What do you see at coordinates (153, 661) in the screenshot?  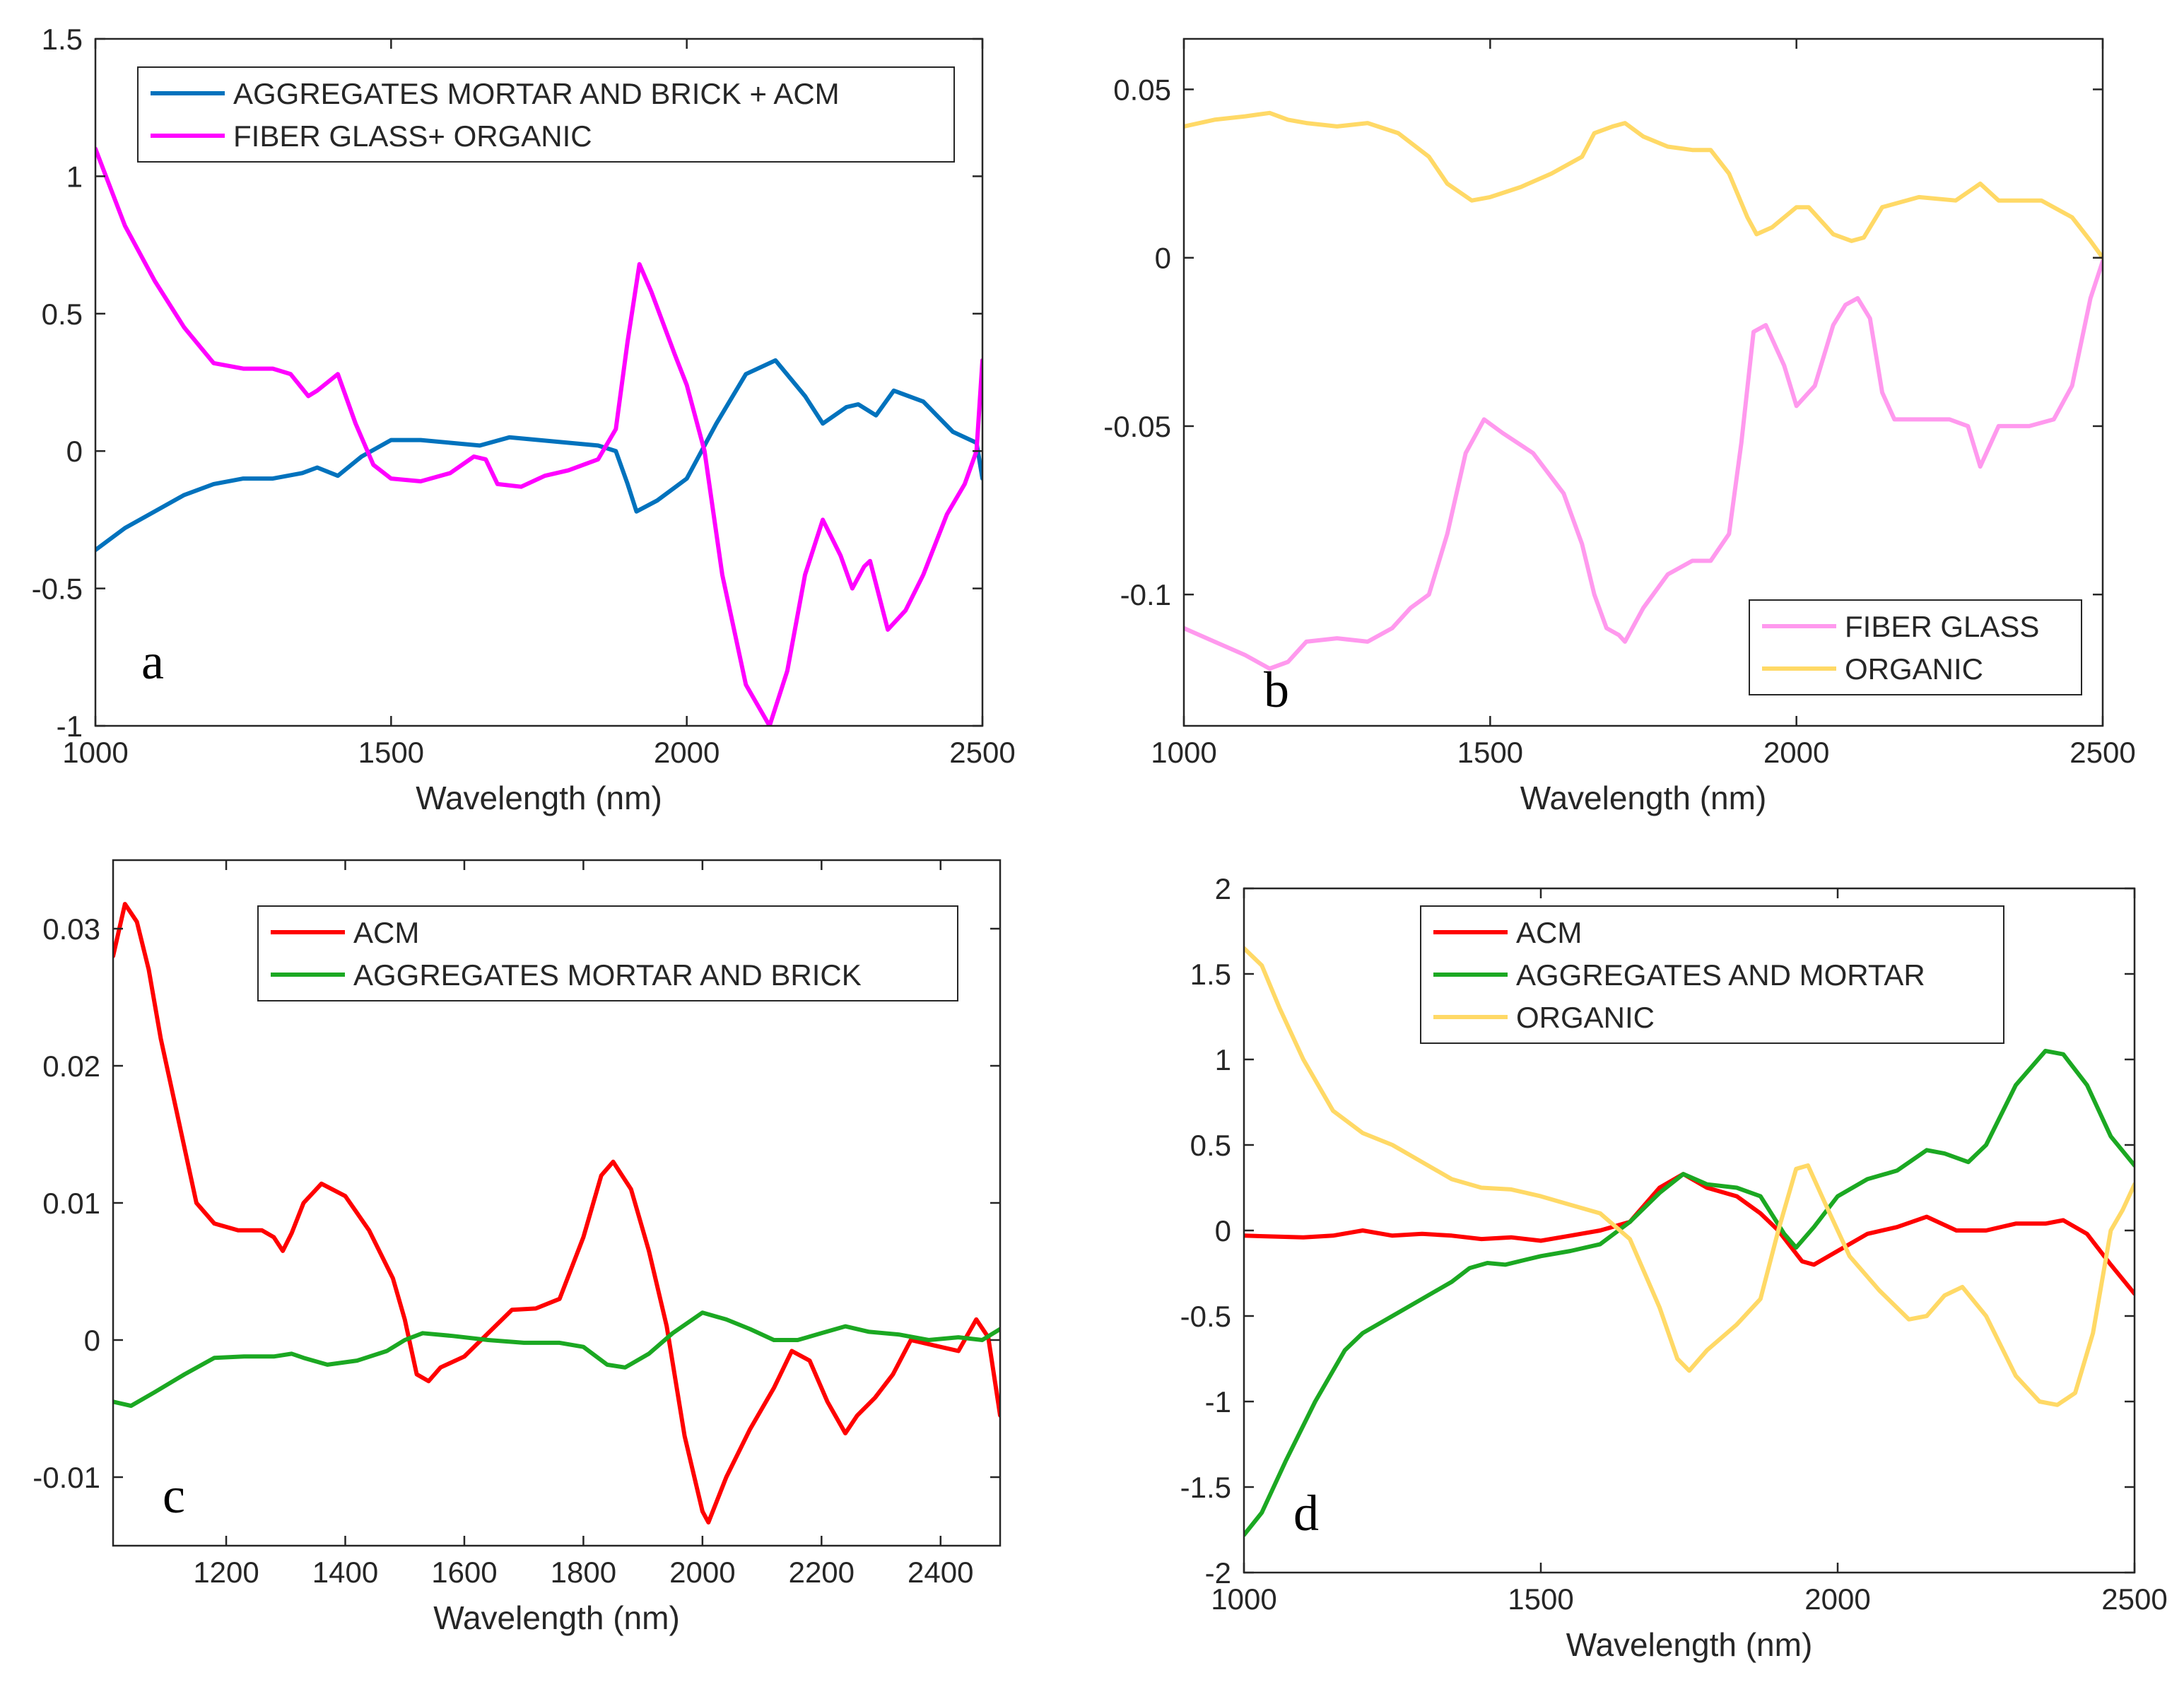 I see `panel-letter: a` at bounding box center [153, 661].